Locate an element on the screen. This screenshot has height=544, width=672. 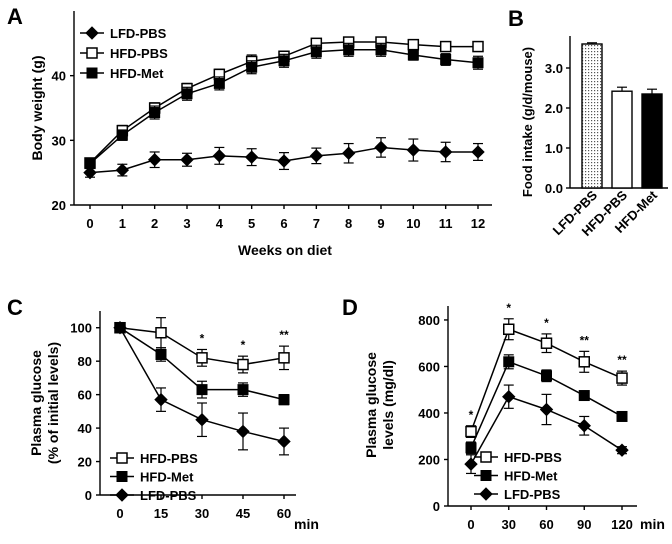
bar-HFD-Met is located at coordinates (652, 141).